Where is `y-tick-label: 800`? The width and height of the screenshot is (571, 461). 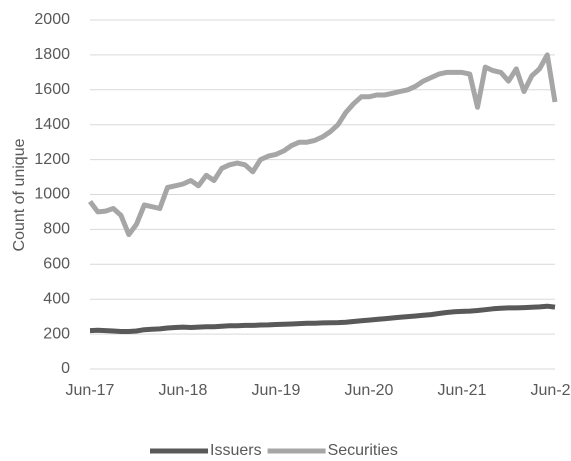 y-tick-label: 800 is located at coordinates (56, 229).